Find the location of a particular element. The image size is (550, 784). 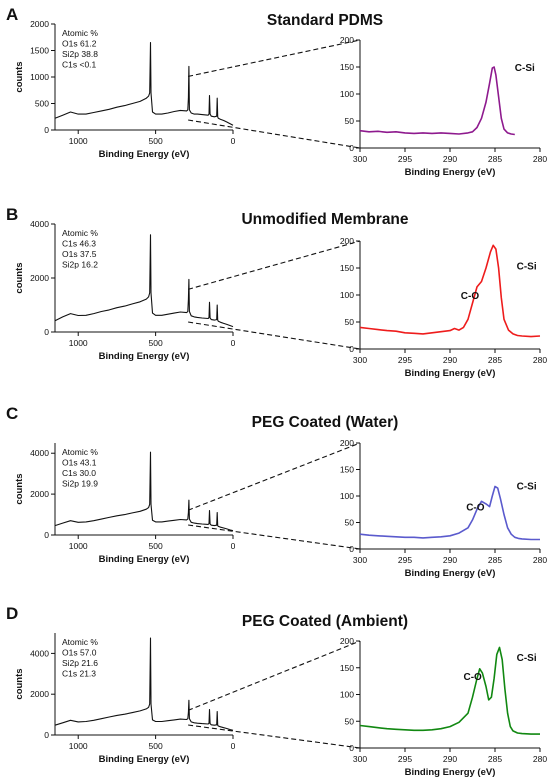

panel-title: Standard PDMS is located at coordinates (325, 20).